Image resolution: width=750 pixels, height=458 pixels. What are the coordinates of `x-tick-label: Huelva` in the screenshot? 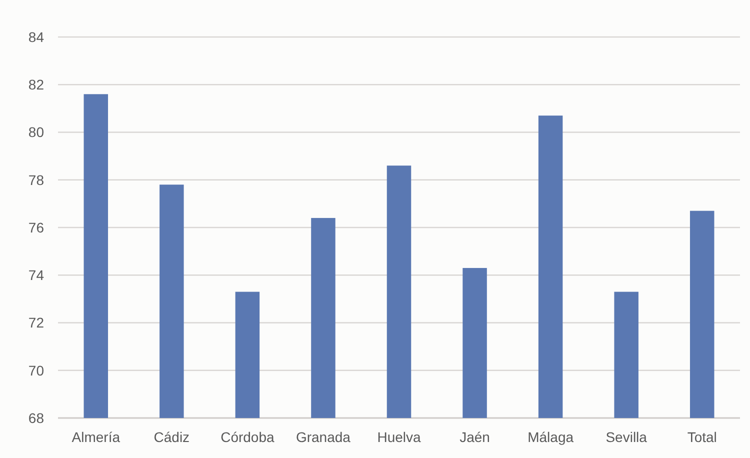 It's located at (399, 437).